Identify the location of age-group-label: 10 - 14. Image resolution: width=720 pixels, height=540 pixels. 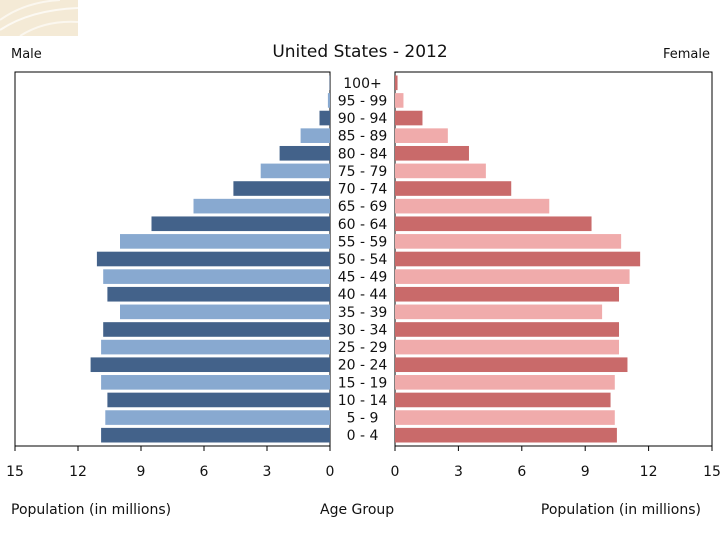
(363, 401).